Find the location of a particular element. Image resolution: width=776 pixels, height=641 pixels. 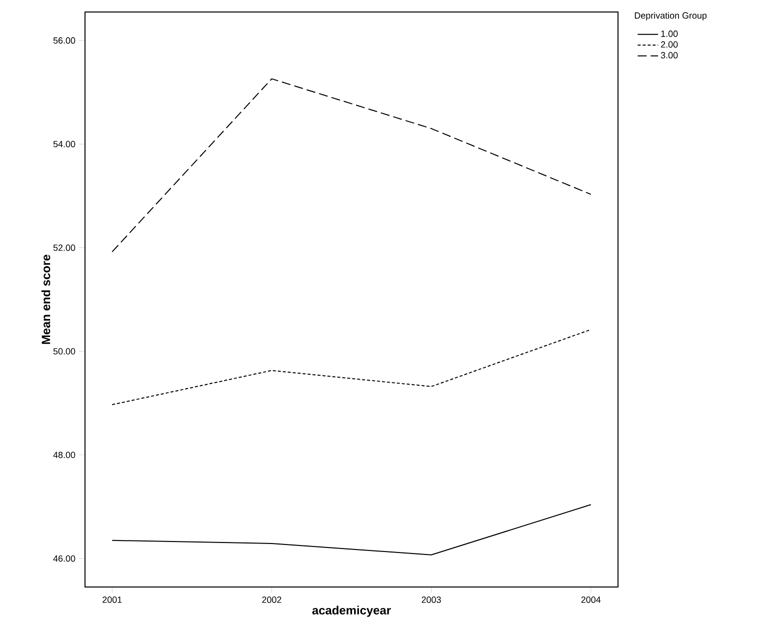

x-tick-label: 2001 is located at coordinates (112, 599).